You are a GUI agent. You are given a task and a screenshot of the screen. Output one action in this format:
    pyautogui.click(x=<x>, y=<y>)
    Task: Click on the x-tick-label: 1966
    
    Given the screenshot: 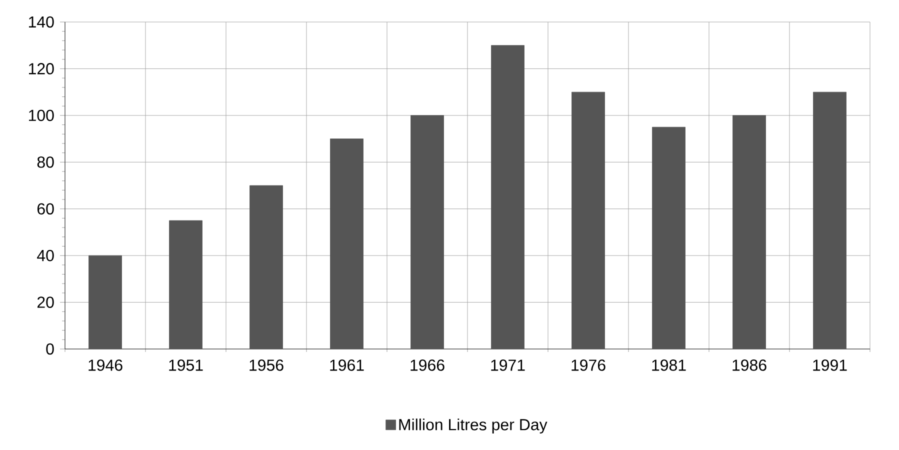 What is the action you would take?
    pyautogui.click(x=427, y=365)
    